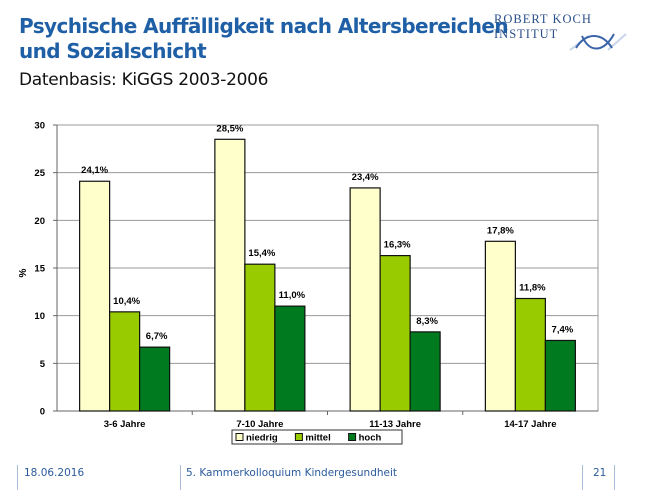  What do you see at coordinates (157, 336) in the screenshot?
I see `data-label: 6,7%` at bounding box center [157, 336].